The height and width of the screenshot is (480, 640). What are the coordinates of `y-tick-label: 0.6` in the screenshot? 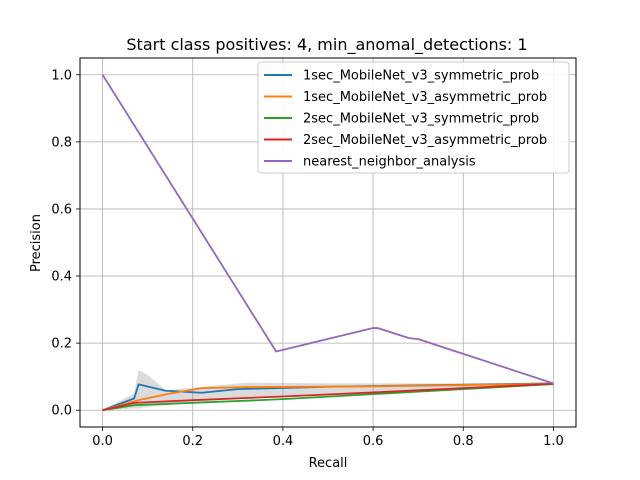 It's located at (61, 209).